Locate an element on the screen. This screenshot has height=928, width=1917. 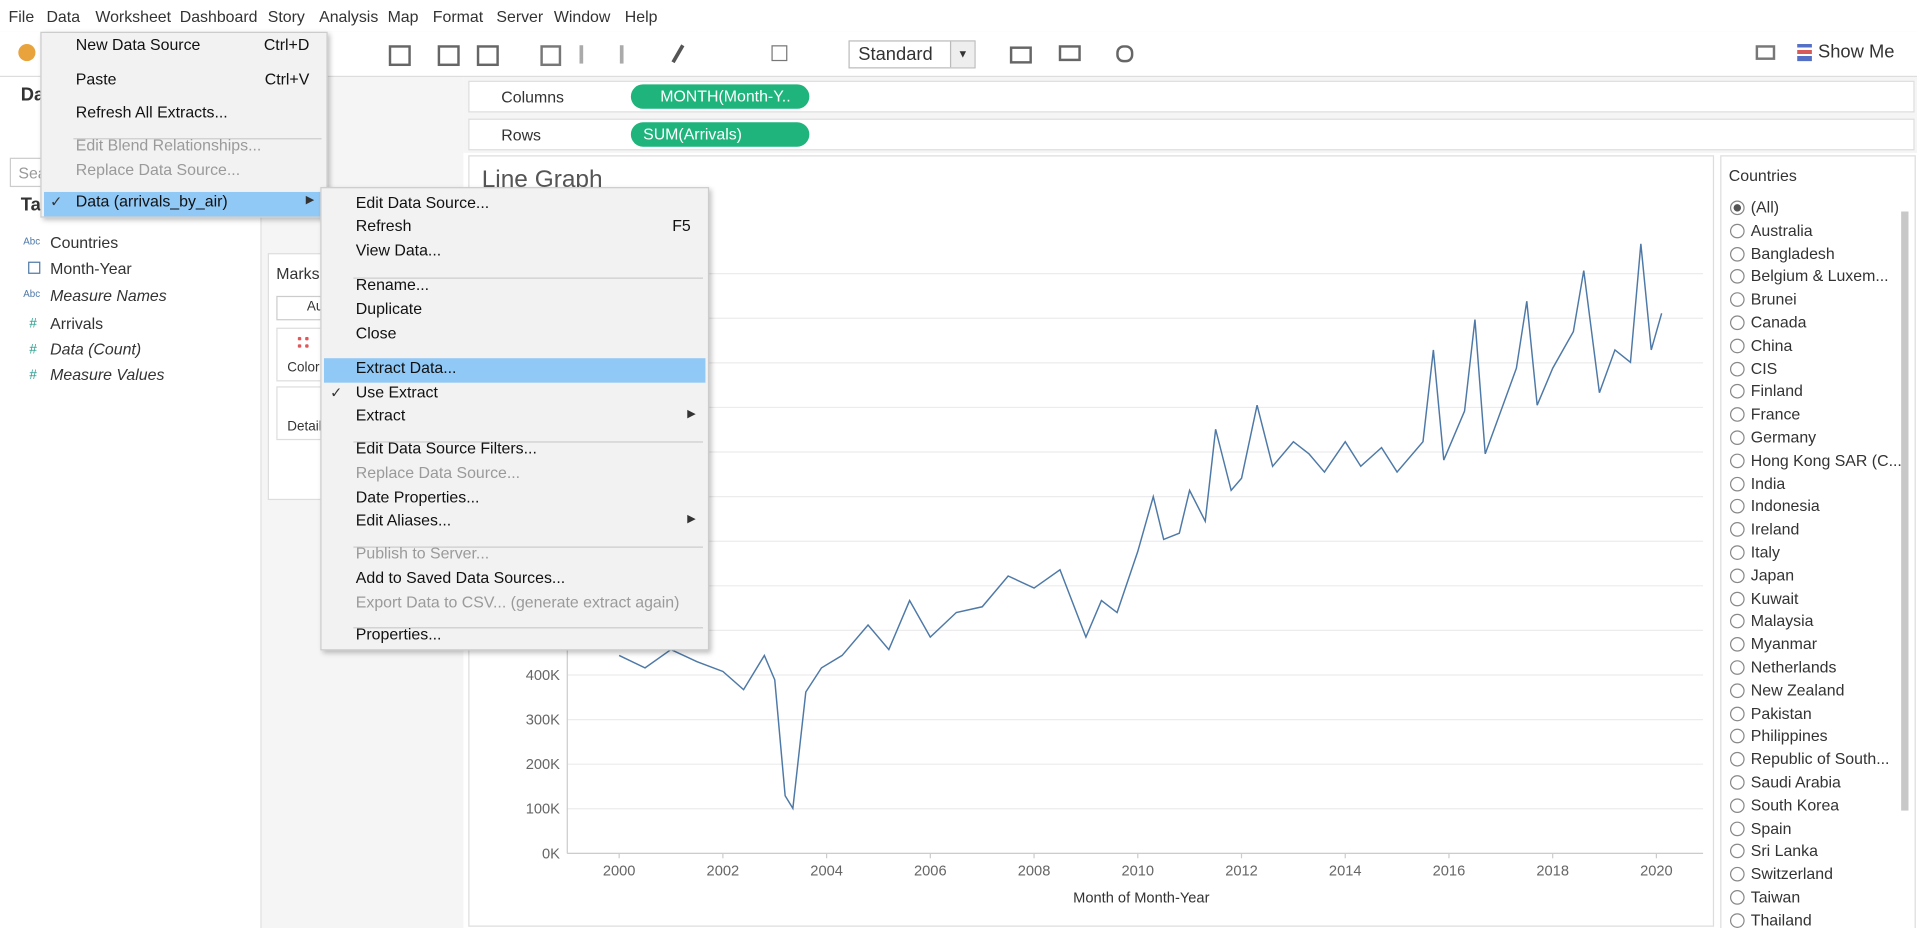
filter-item: Spain is located at coordinates (1771, 827).